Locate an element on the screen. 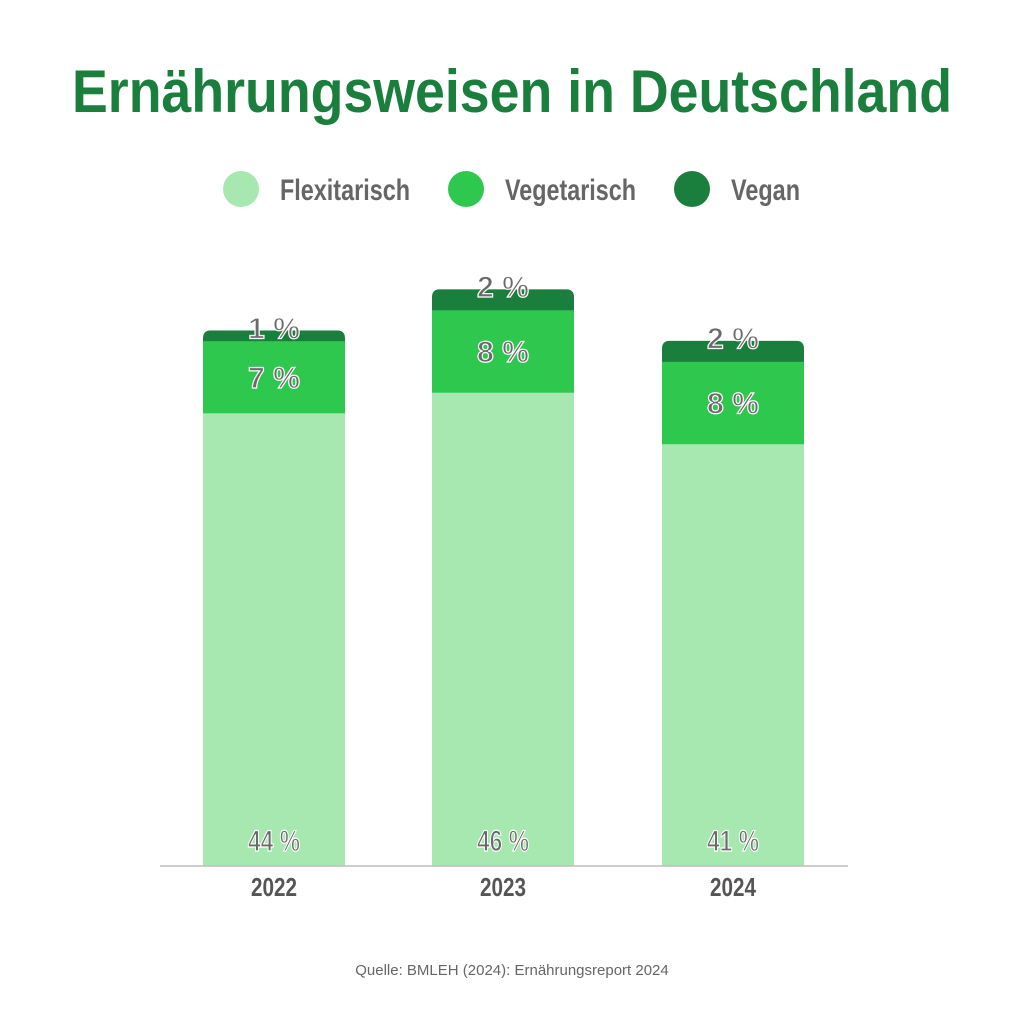  x-axis-ticks: 2022 2023 2024 is located at coordinates (503, 887).